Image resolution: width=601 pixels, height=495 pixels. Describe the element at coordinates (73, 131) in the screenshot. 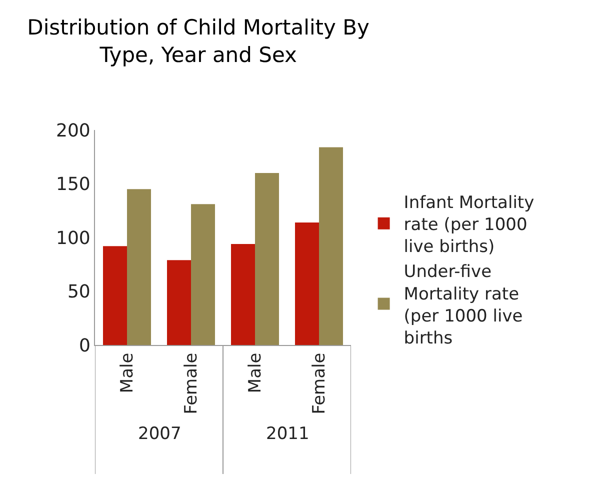

I see `y-tick-label: 200` at that location.